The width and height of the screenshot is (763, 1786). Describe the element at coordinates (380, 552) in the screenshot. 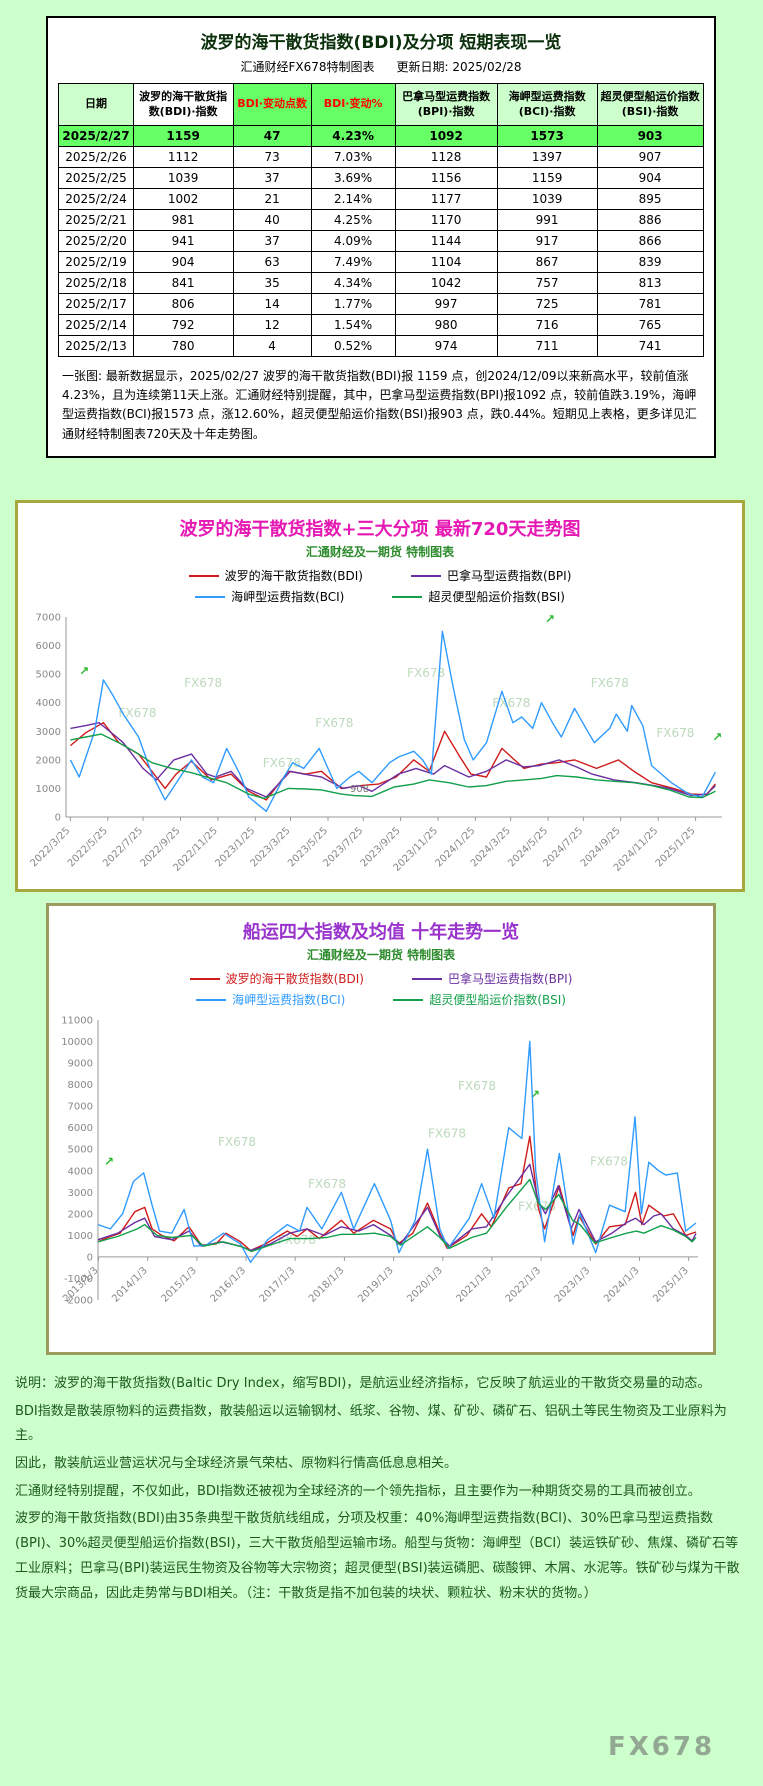

I see `chart-720d-subtitle: 汇通财经及一期货 特制图表` at that location.